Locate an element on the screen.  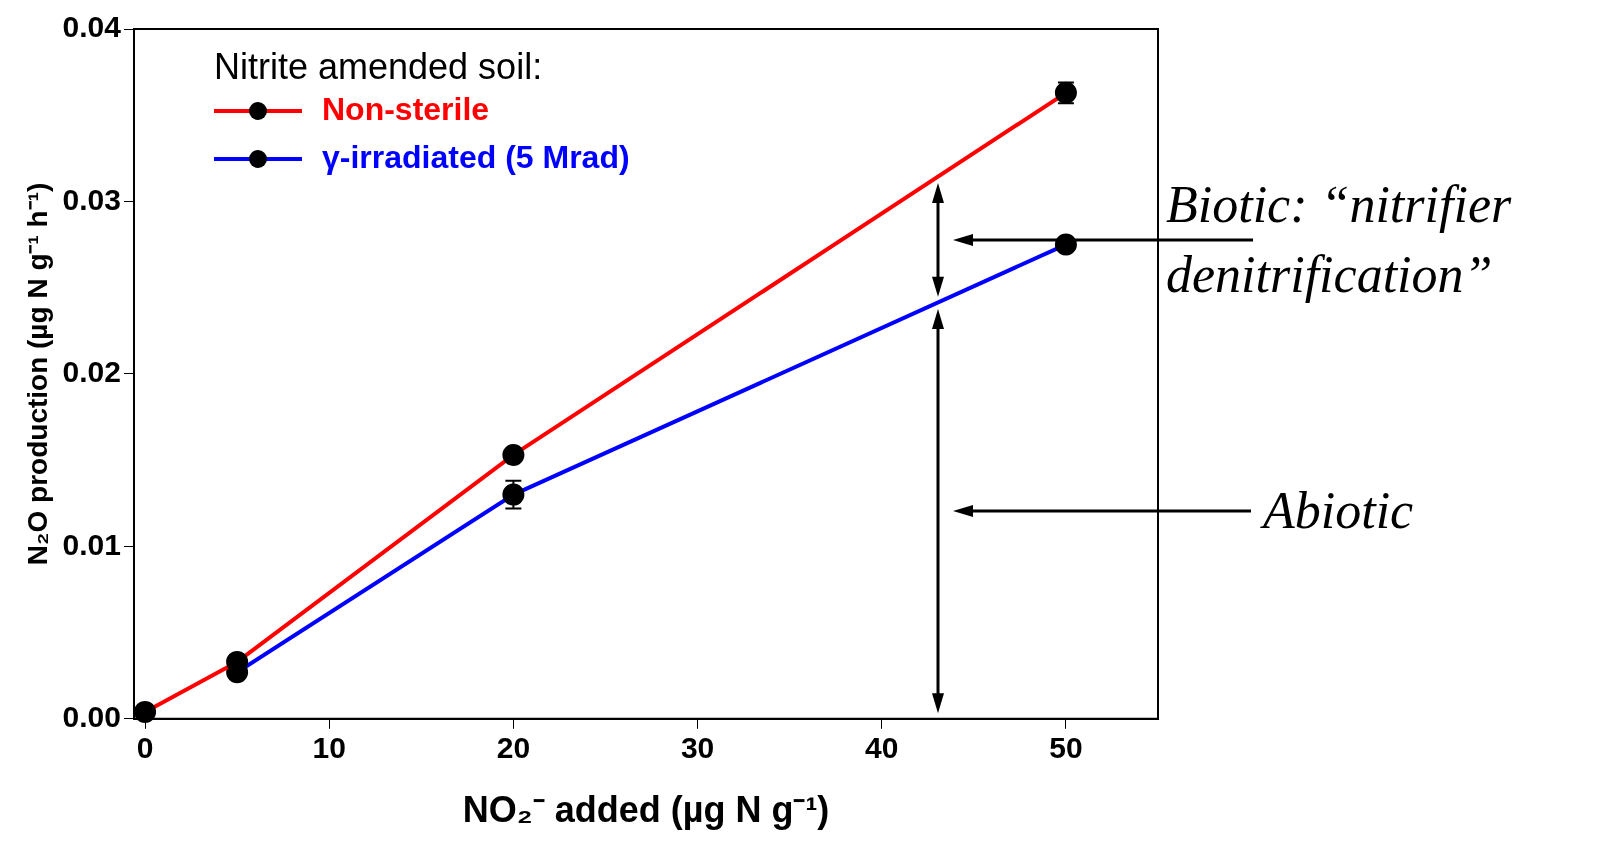
y-tick-label: 0.01 is located at coordinates (91, 544).